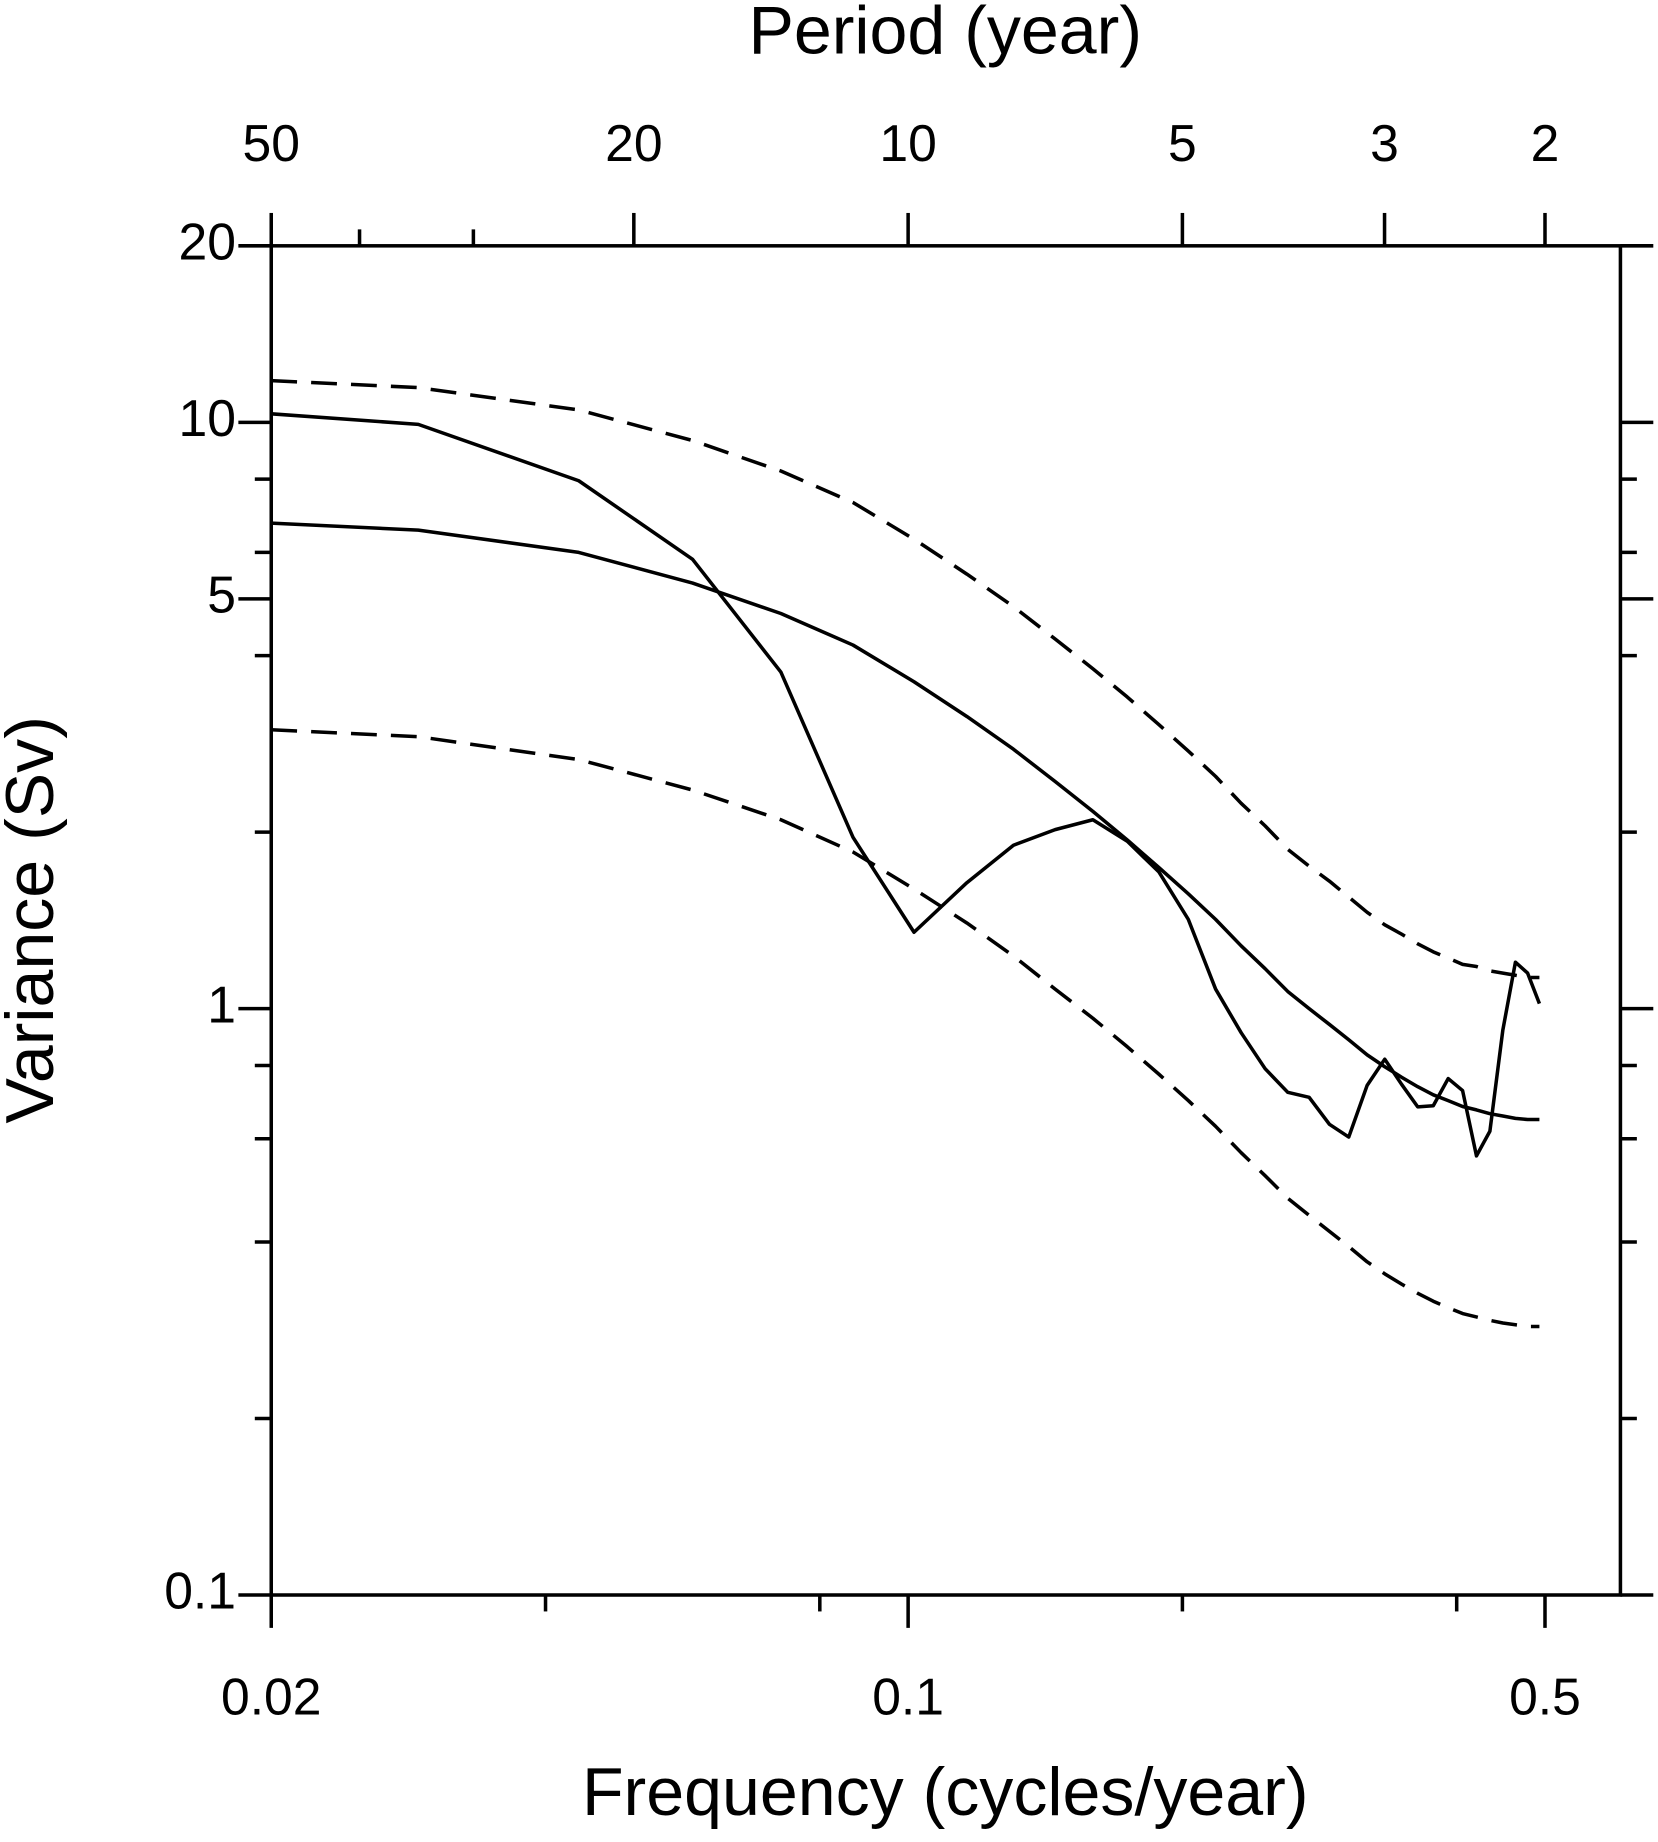 Image resolution: width=1658 pixels, height=1842 pixels. I want to click on x2-tick-label: 2, so click(1545, 143).